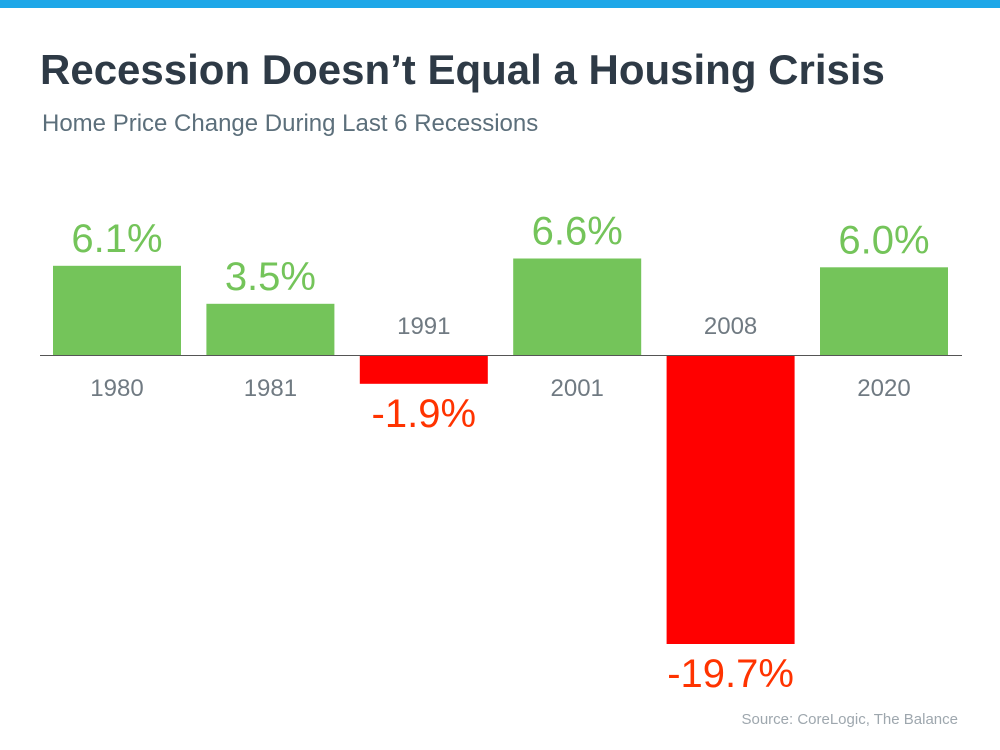 The height and width of the screenshot is (750, 1000). I want to click on bar-1980, so click(117, 310).